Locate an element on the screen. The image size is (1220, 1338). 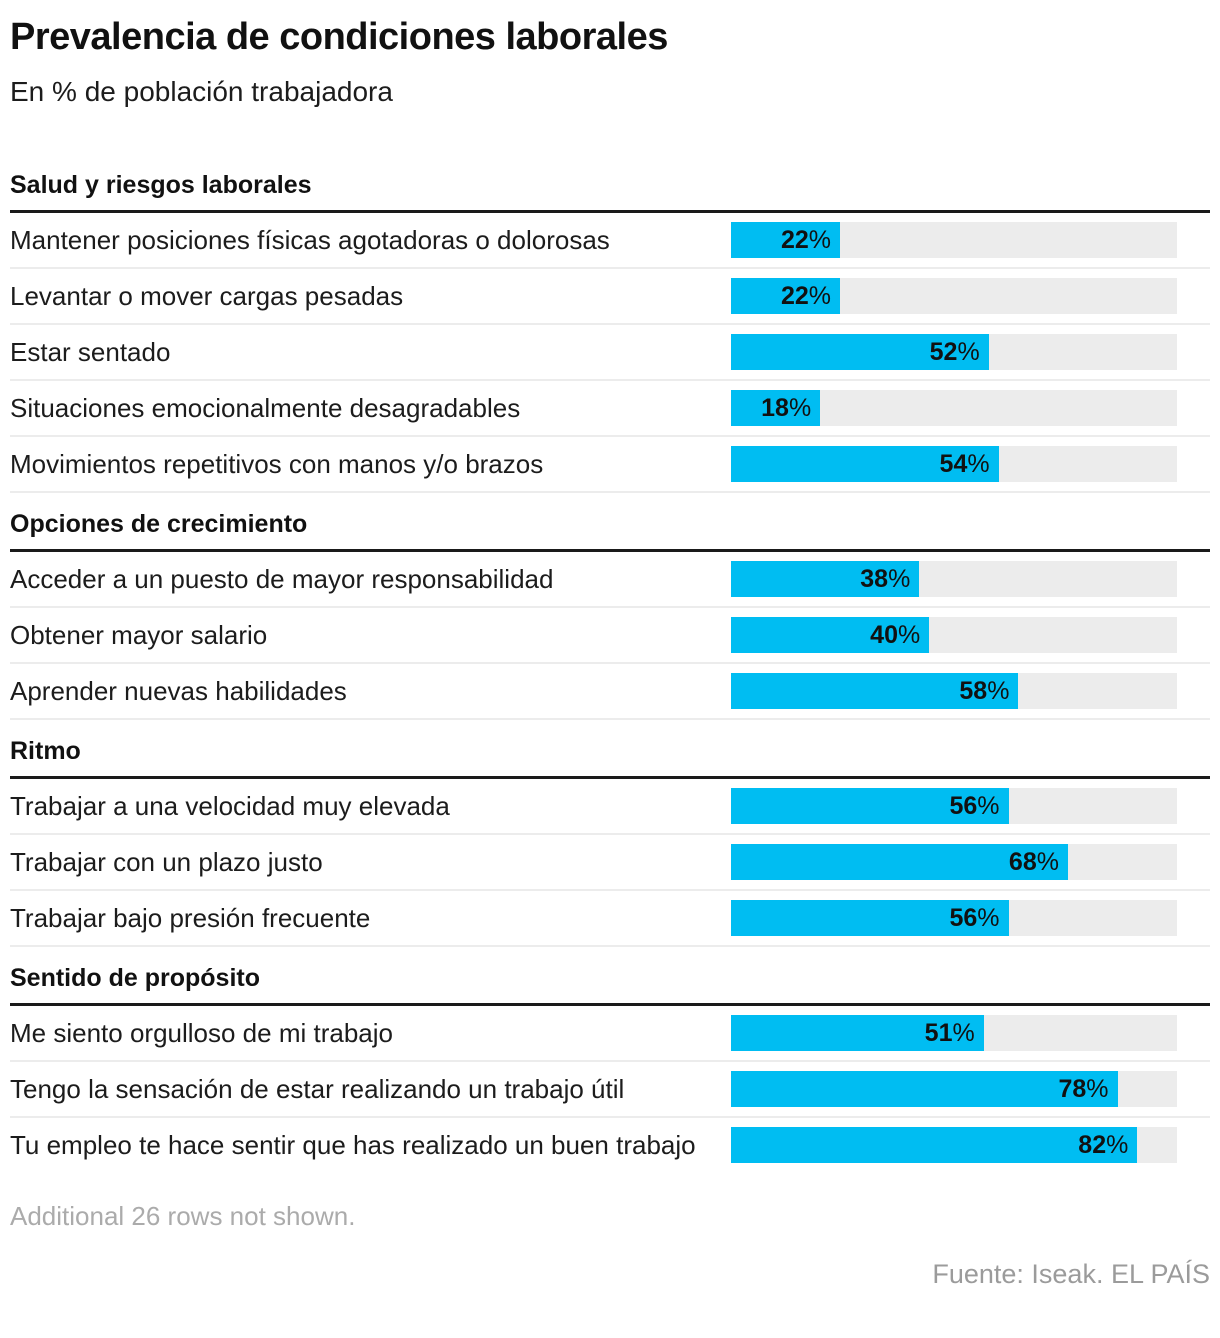
bar-fill: 54% is located at coordinates (865, 464).